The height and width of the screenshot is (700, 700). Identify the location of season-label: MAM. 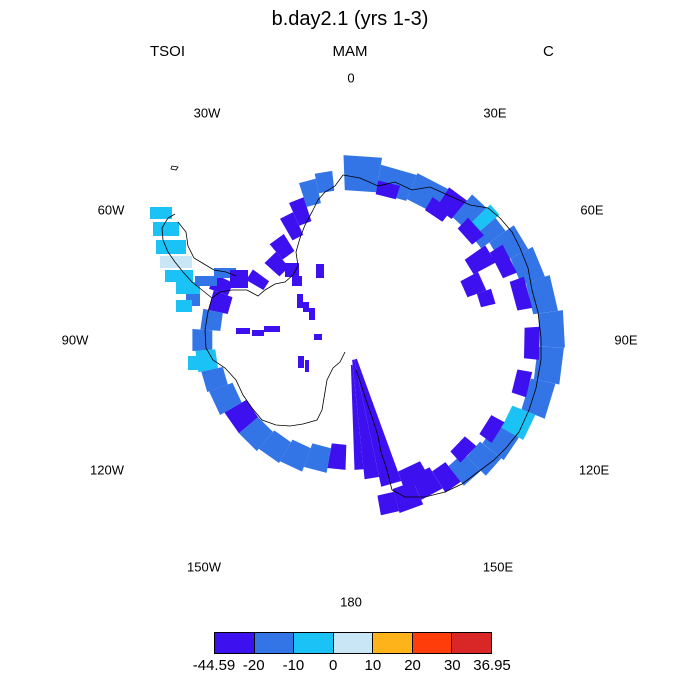
(350, 51).